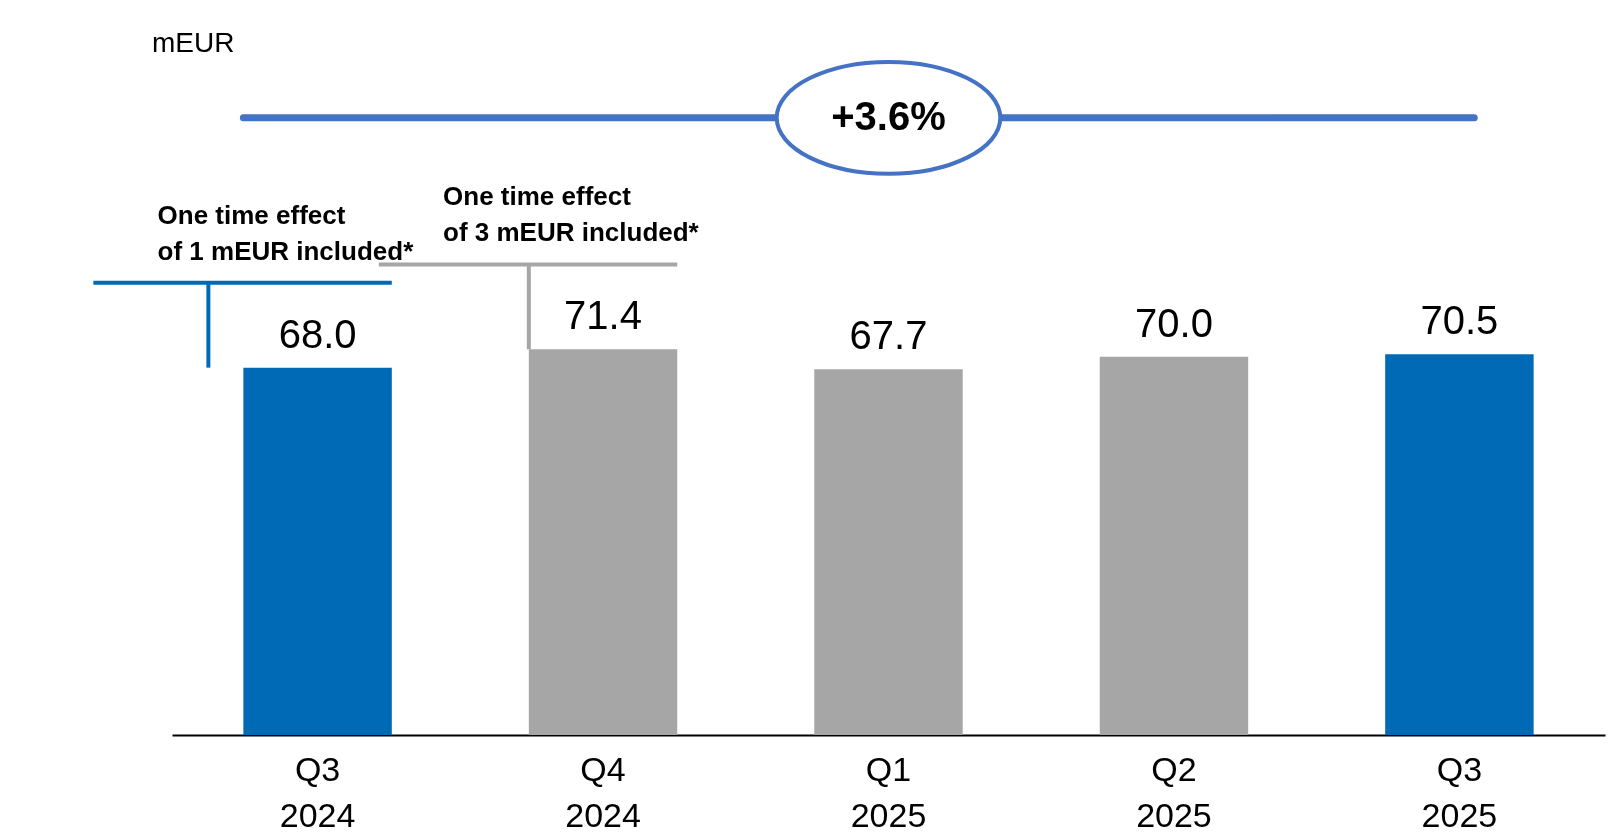 This screenshot has height=838, width=1615. I want to click on text: +3.6%, so click(888, 115).